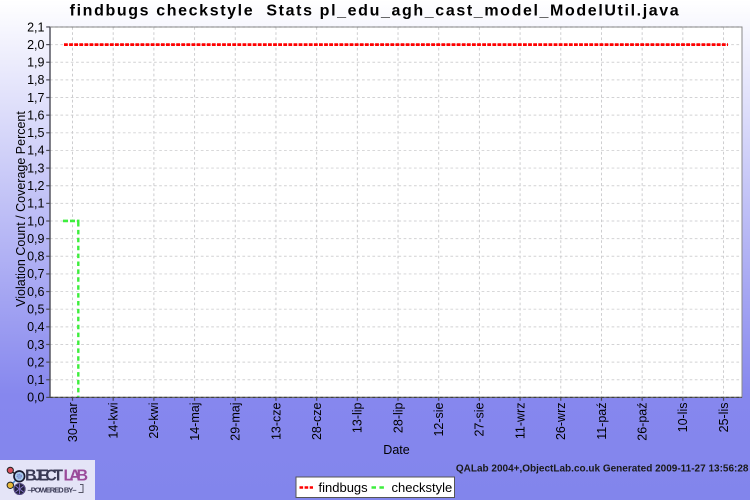 The width and height of the screenshot is (750, 500). What do you see at coordinates (396, 450) in the screenshot?
I see `svg-text: Date` at bounding box center [396, 450].